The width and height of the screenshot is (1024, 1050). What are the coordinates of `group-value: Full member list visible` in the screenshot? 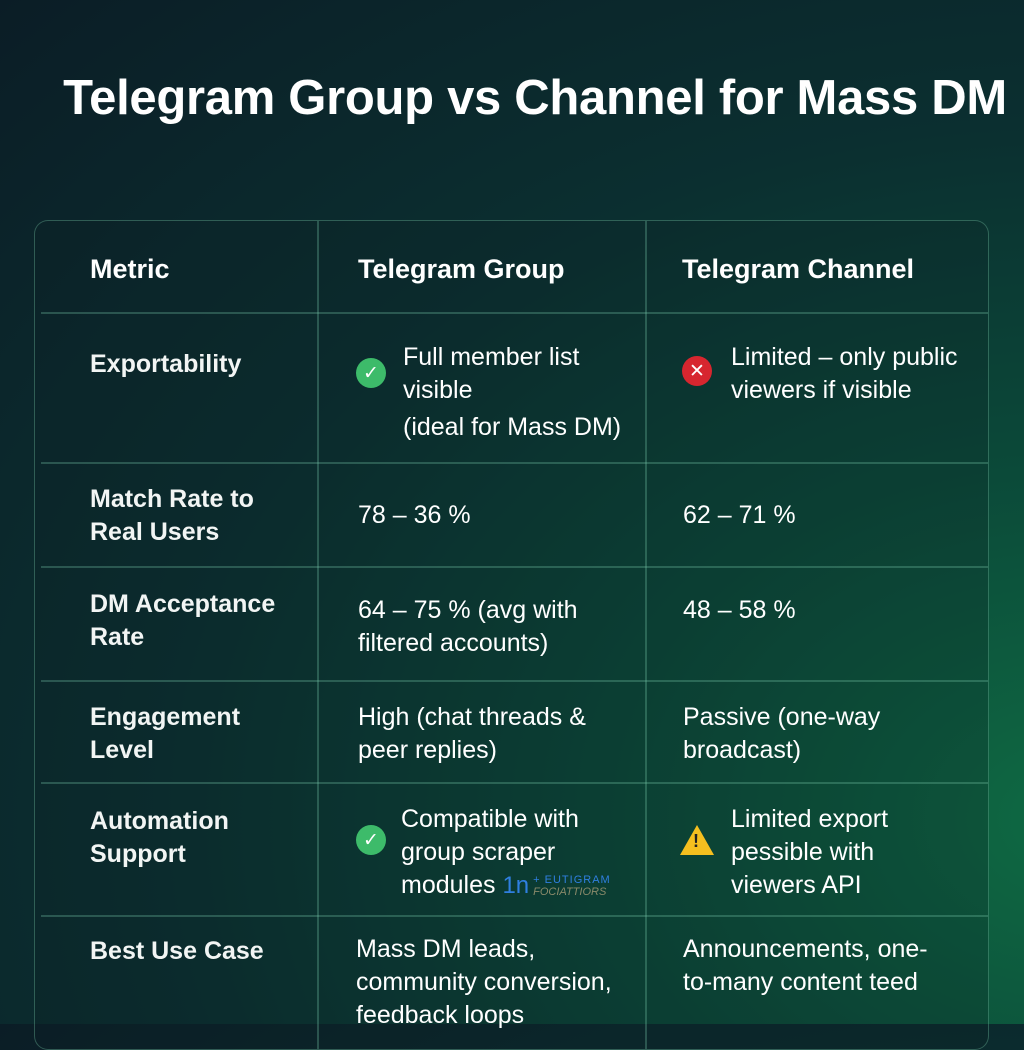 It's located at (491, 373).